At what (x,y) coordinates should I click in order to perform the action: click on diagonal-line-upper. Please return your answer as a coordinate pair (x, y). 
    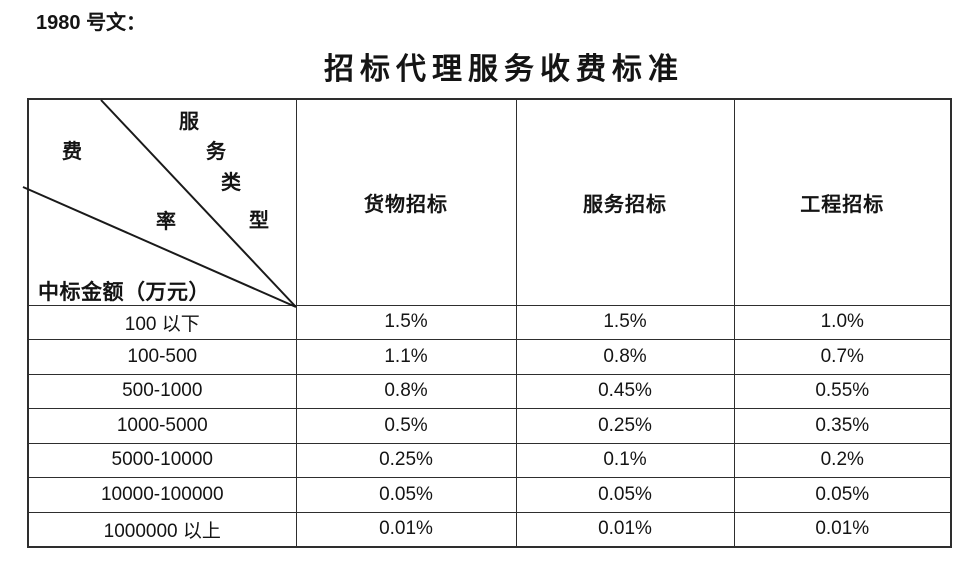
    Looking at the image, I should click on (198, 203).